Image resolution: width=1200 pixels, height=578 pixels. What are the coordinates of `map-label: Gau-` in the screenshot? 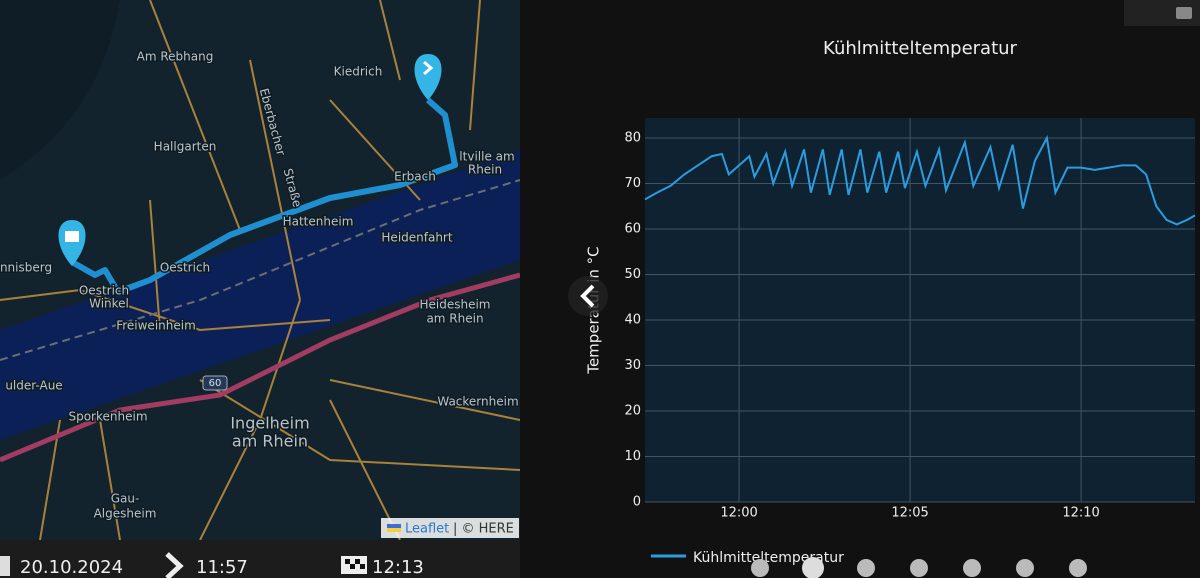 It's located at (125, 499).